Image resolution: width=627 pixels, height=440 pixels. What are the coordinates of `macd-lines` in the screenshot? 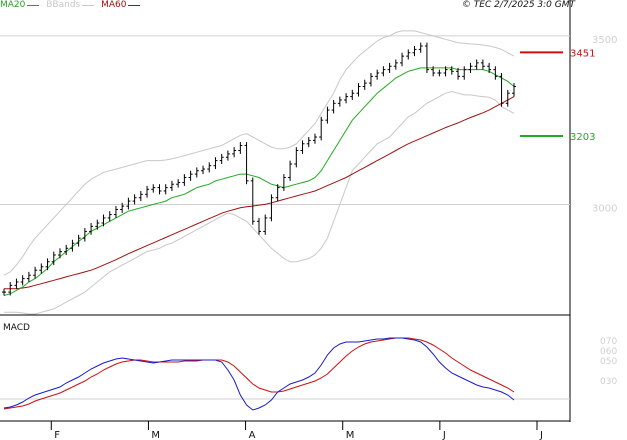 It's located at (259, 374).